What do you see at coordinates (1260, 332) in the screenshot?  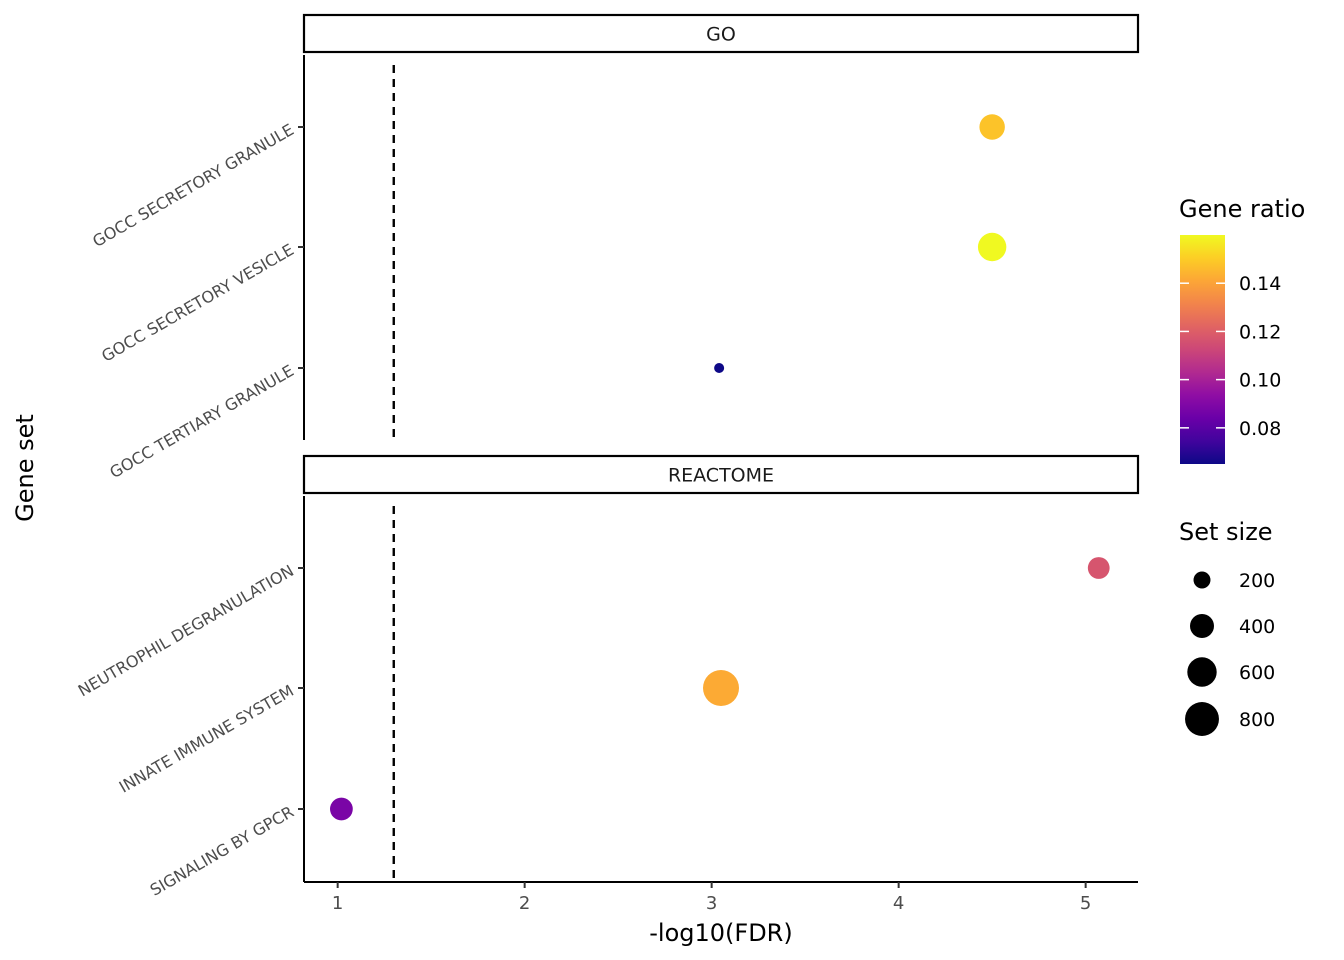 I see `color-legend-label: 0.12` at bounding box center [1260, 332].